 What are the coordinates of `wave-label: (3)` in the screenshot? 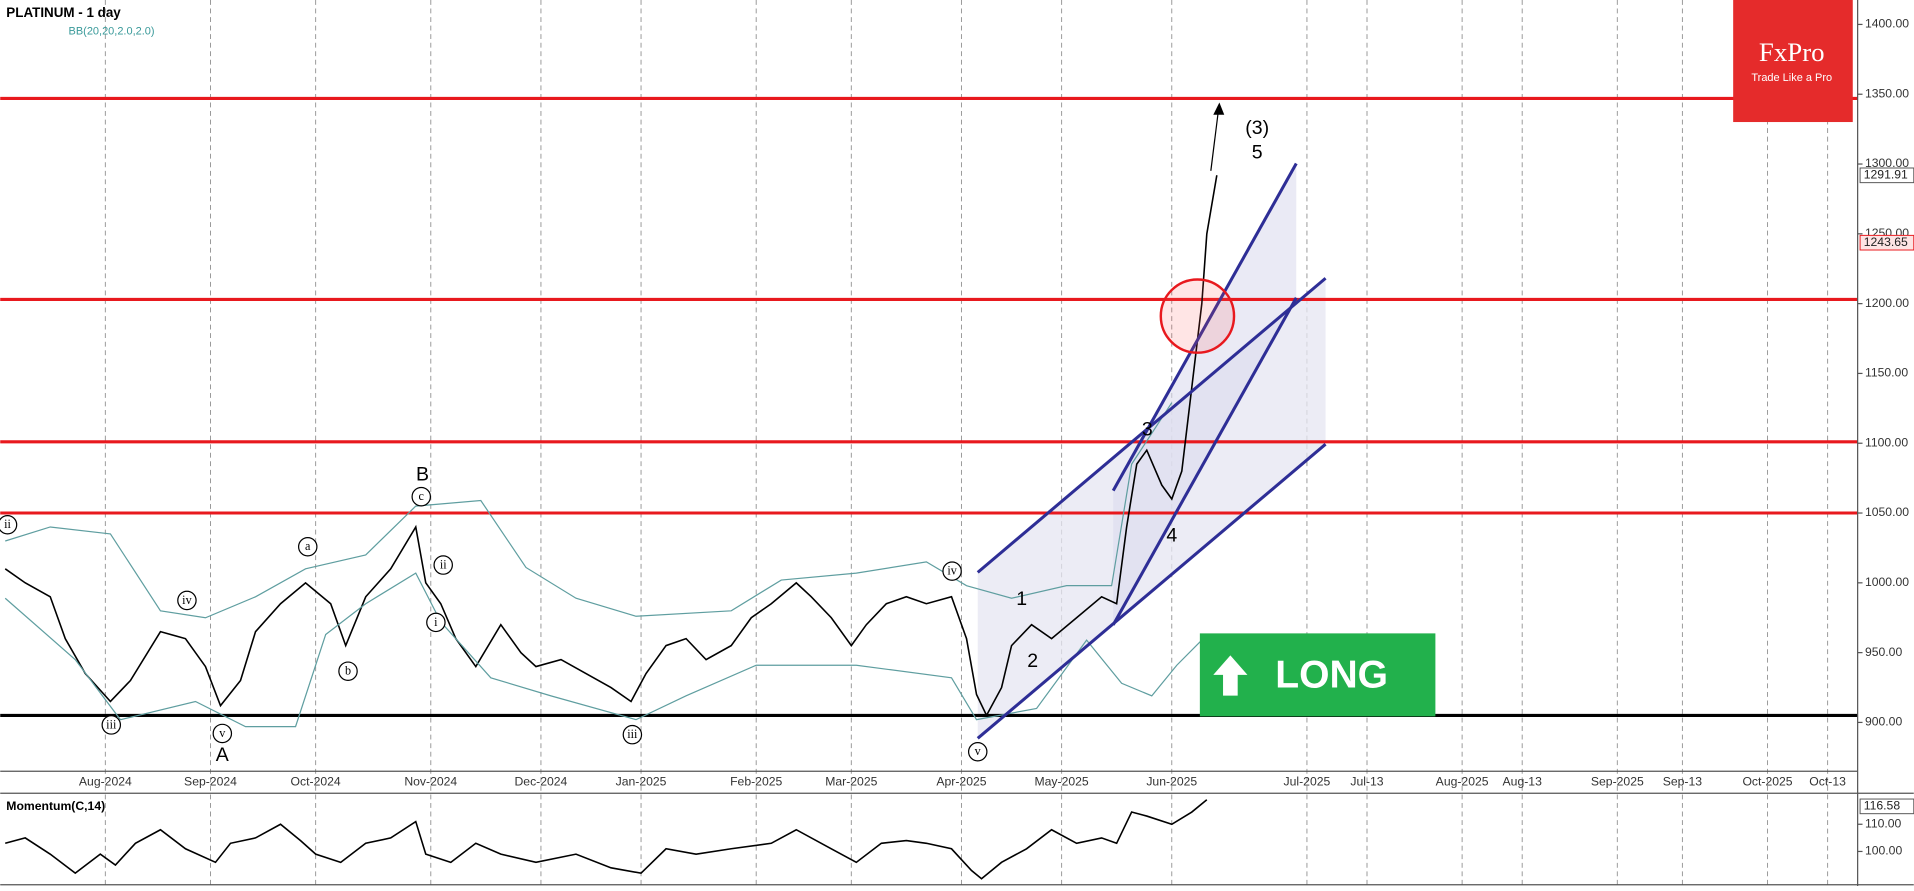 It's located at (1257, 128).